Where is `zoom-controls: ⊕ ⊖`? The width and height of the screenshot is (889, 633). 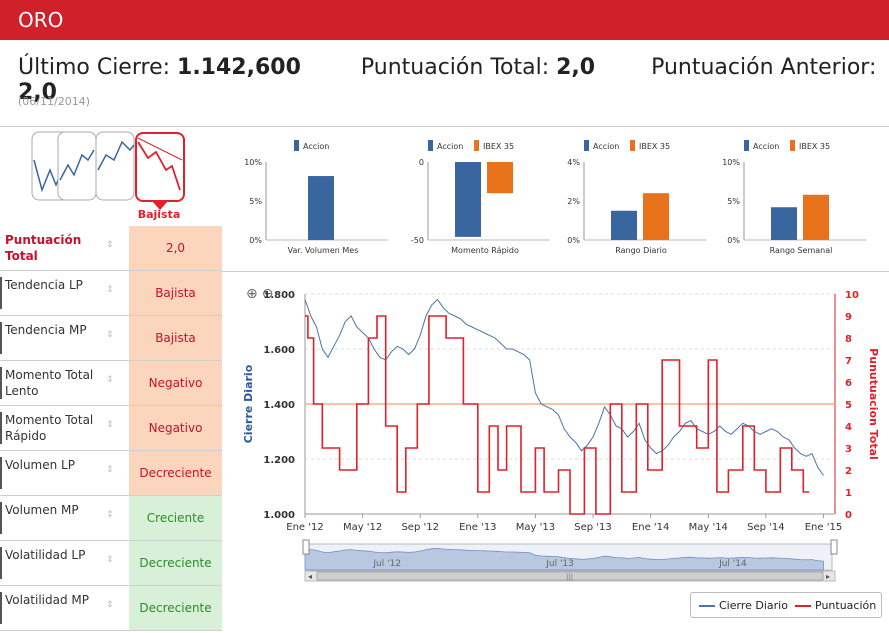
zoom-controls: ⊕ ⊖ is located at coordinates (261, 294).